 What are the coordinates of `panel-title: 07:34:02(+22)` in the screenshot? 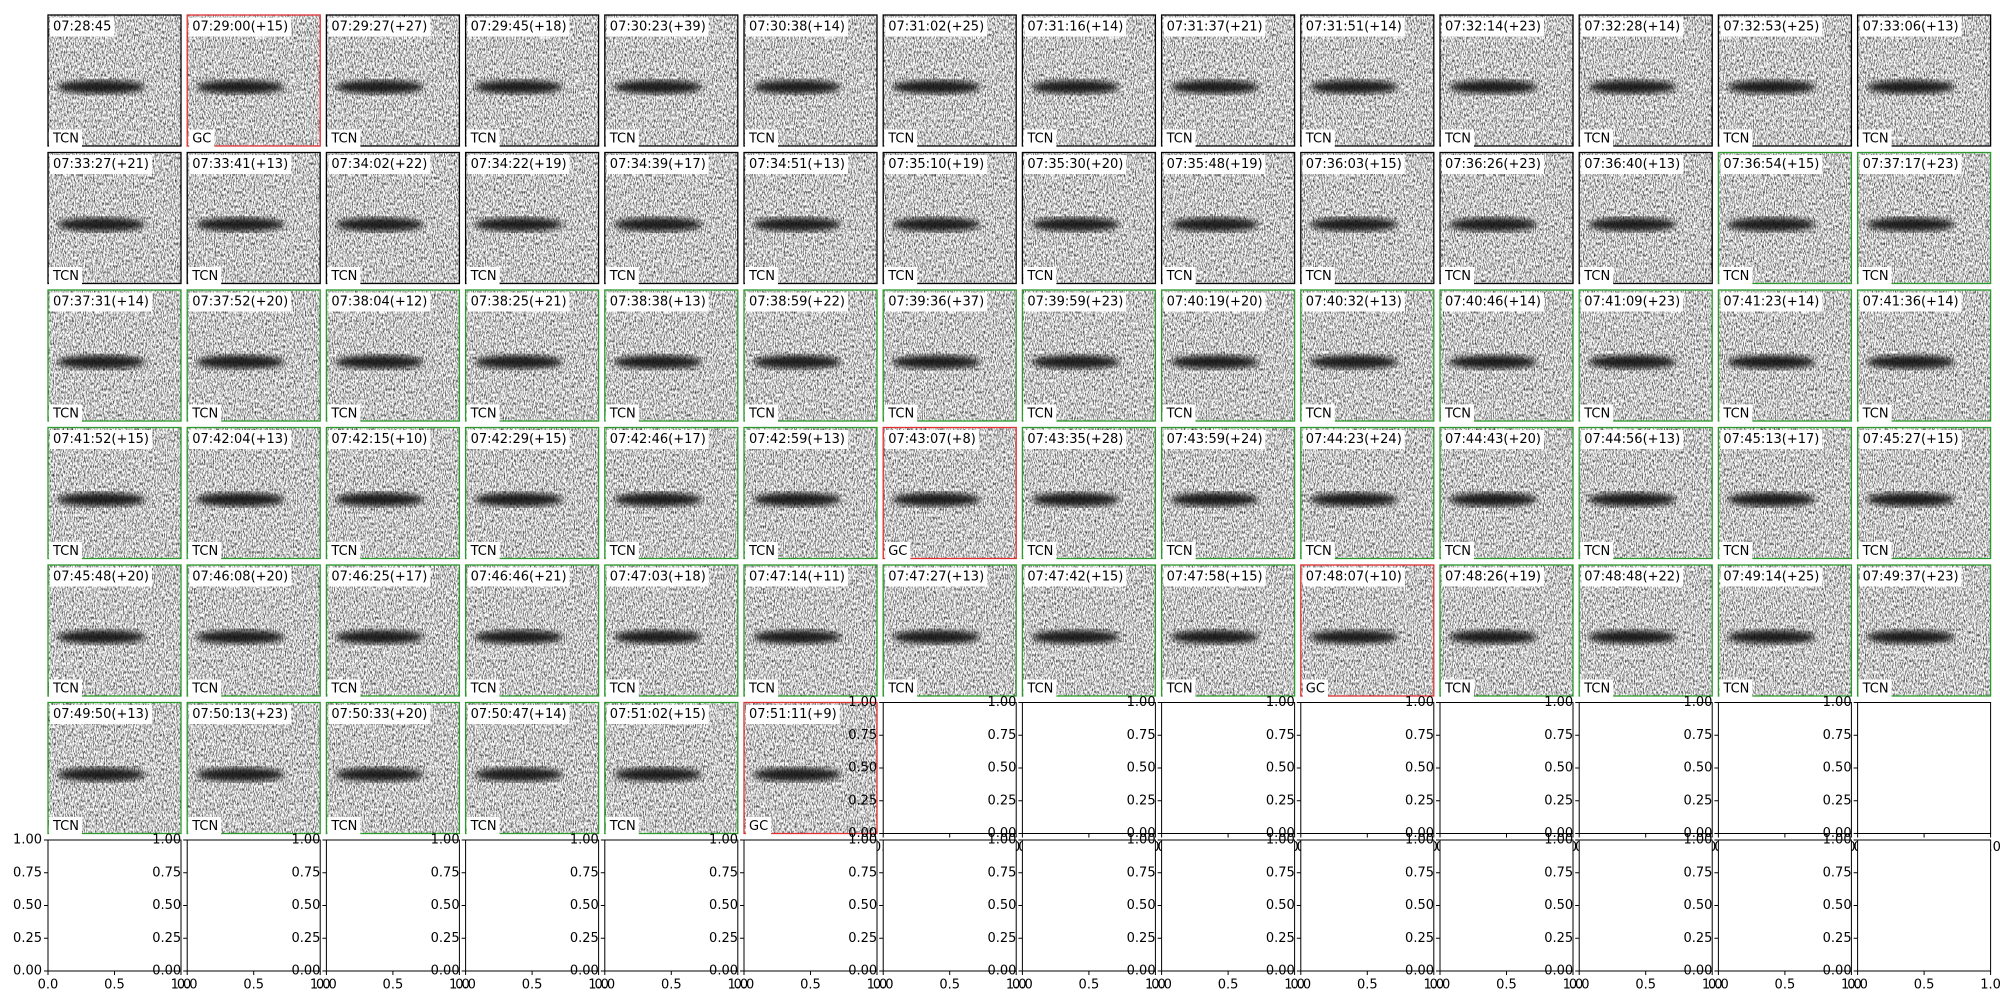 It's located at (379, 164).